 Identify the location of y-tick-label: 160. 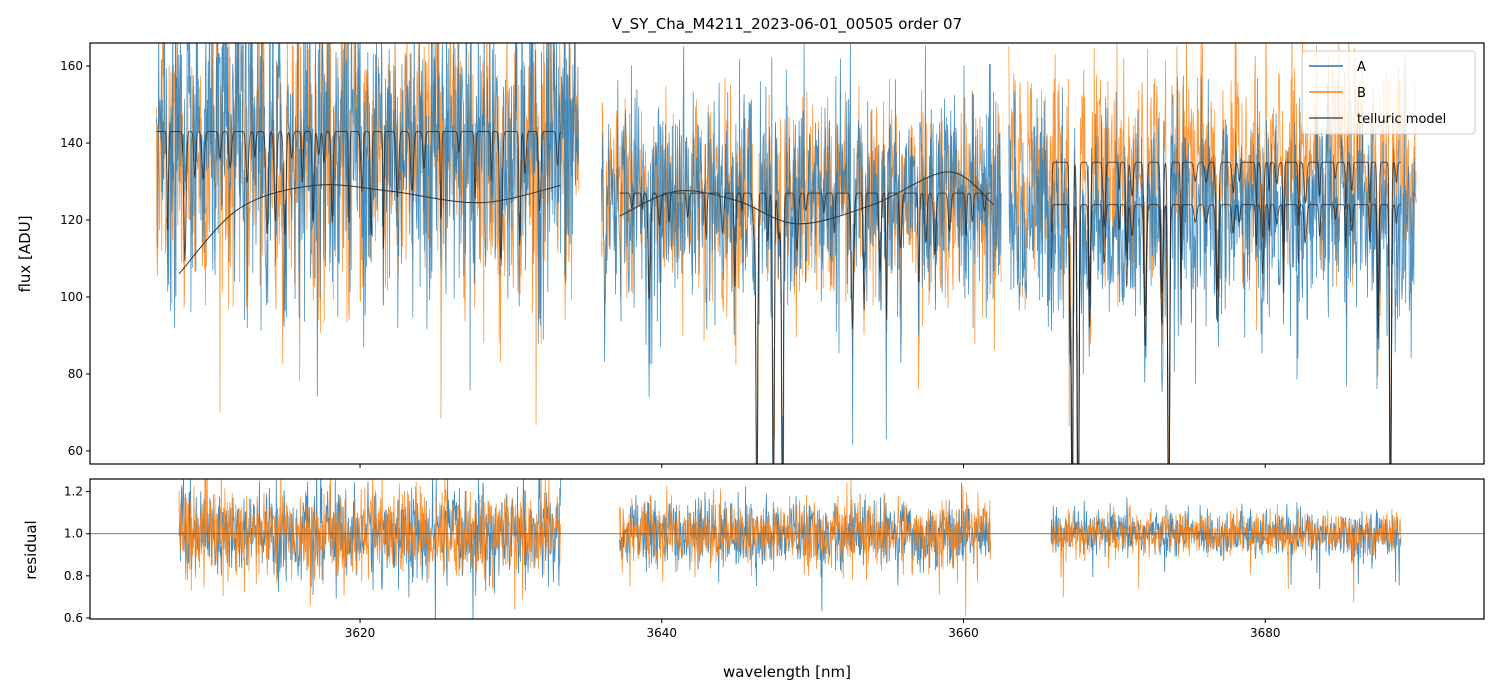
(71, 66).